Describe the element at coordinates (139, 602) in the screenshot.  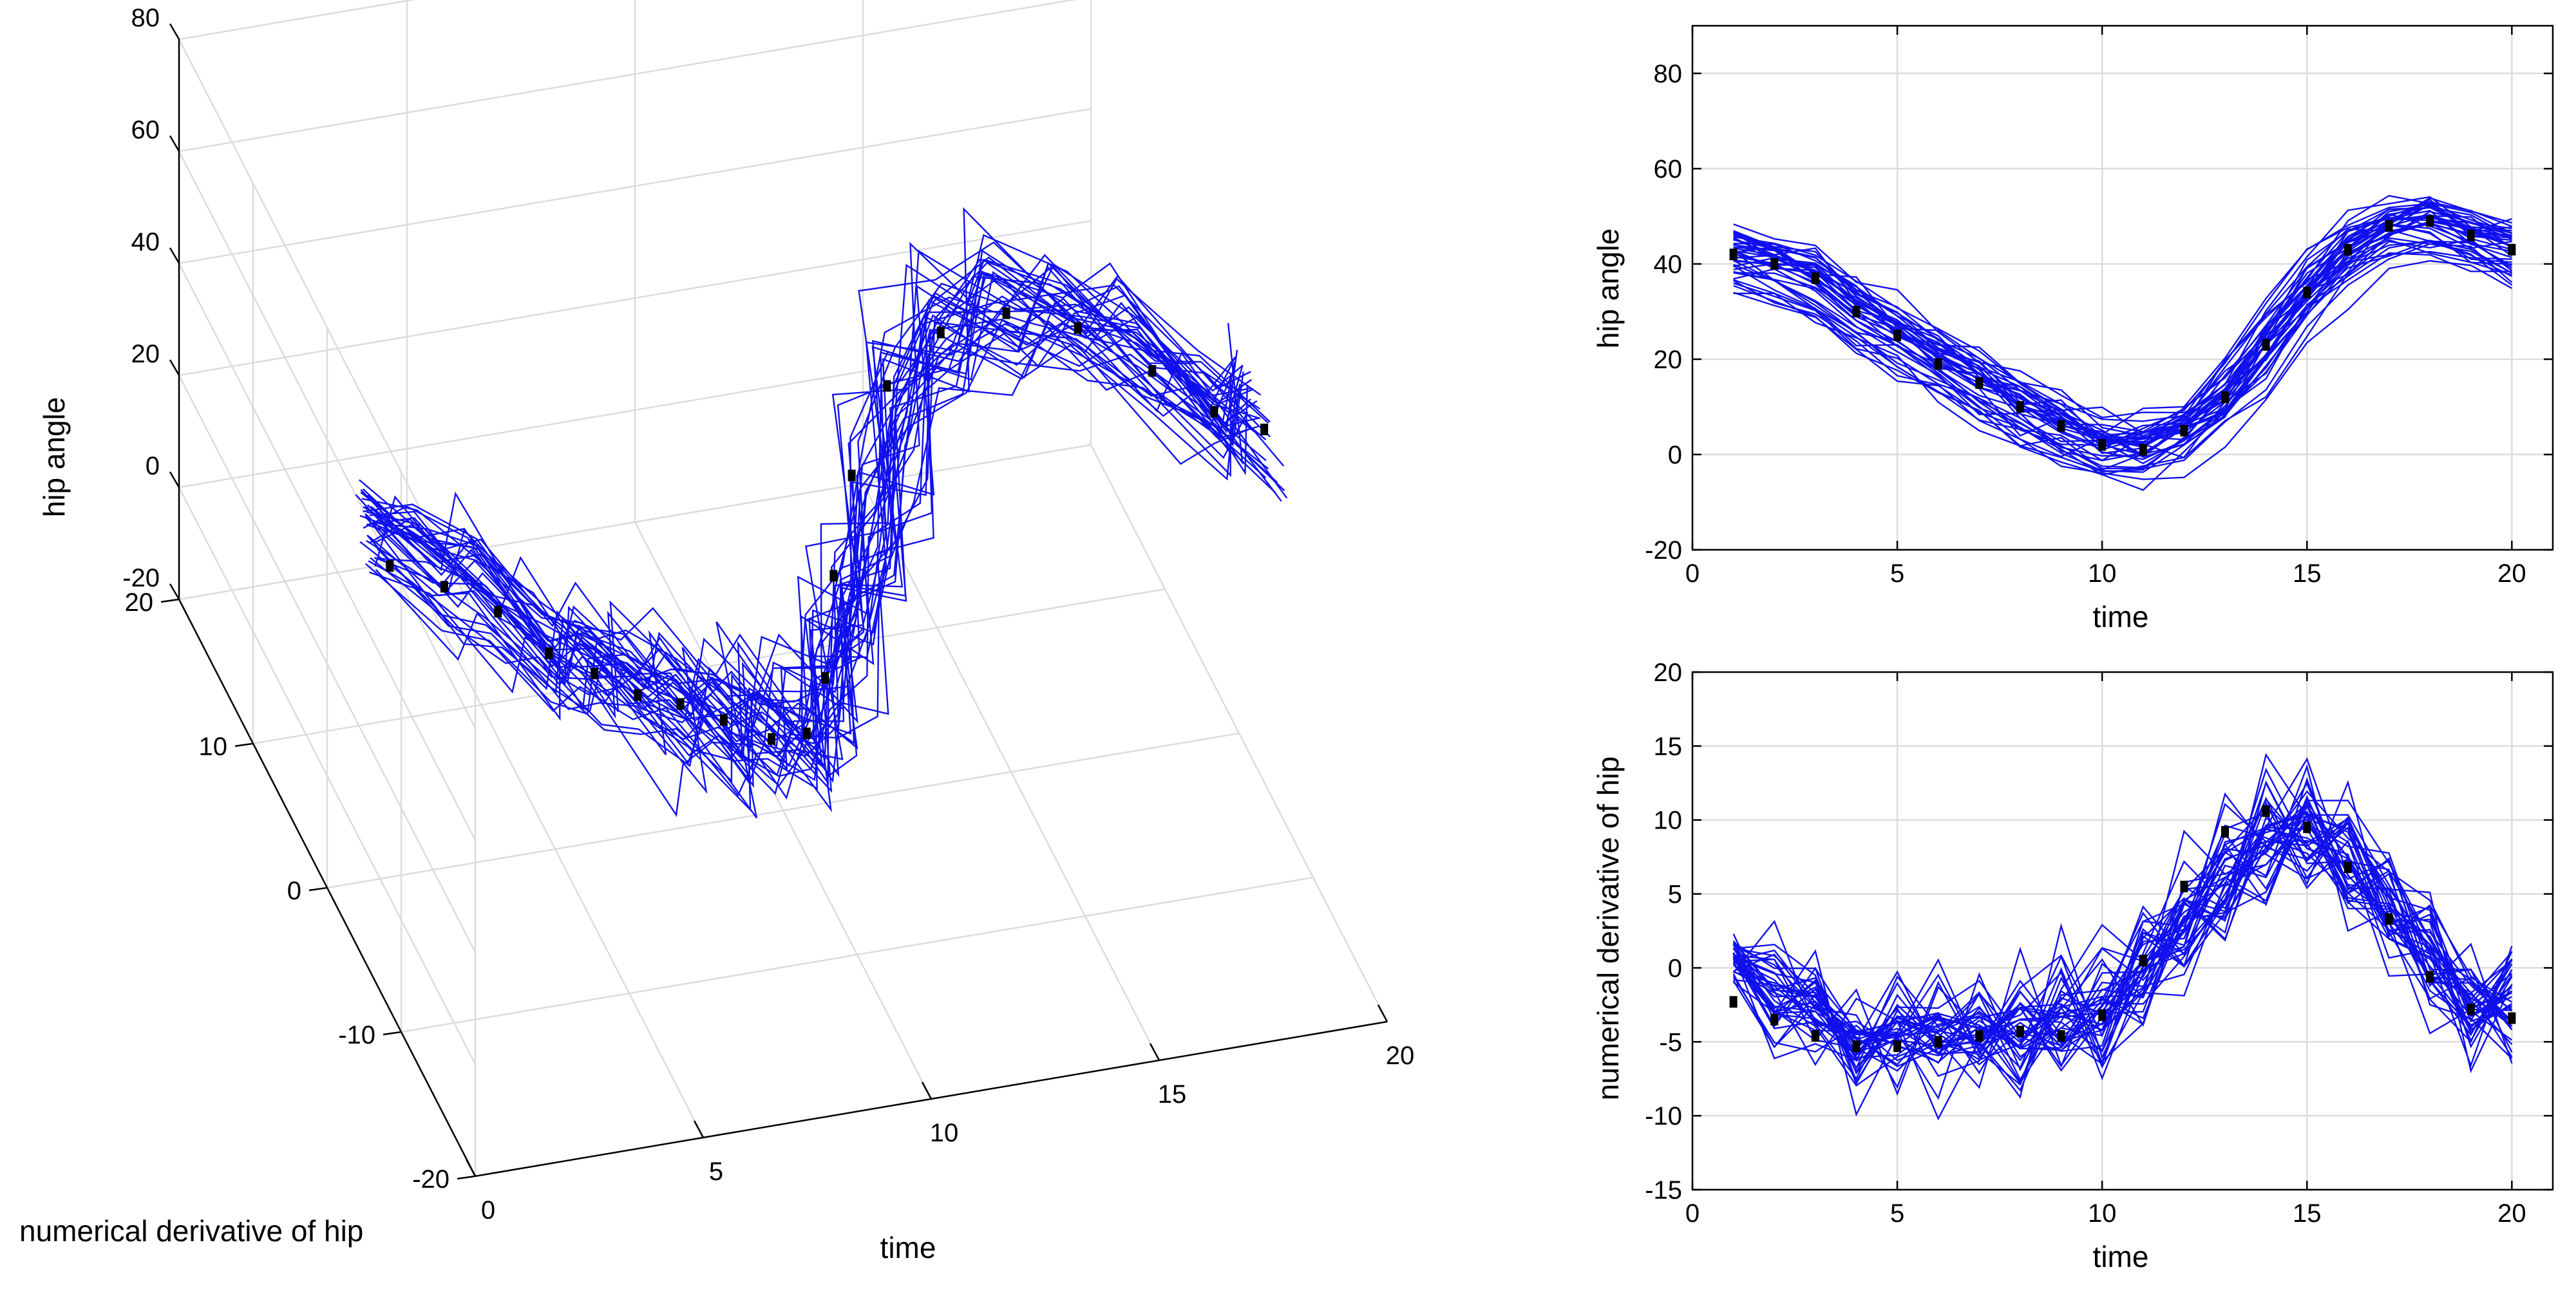
I see `plot3d-ytick-label: 20` at that location.